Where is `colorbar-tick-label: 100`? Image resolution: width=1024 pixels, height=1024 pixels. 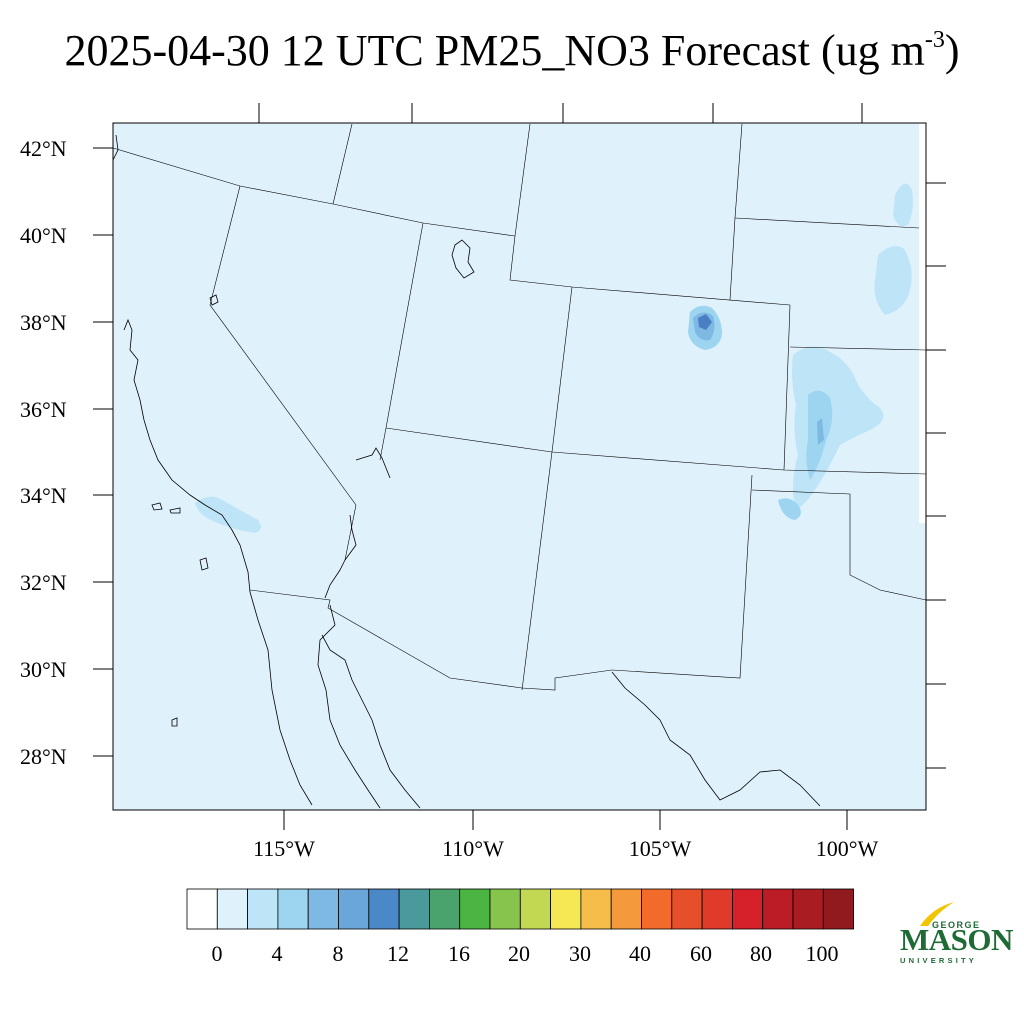 colorbar-tick-label: 100 is located at coordinates (822, 953).